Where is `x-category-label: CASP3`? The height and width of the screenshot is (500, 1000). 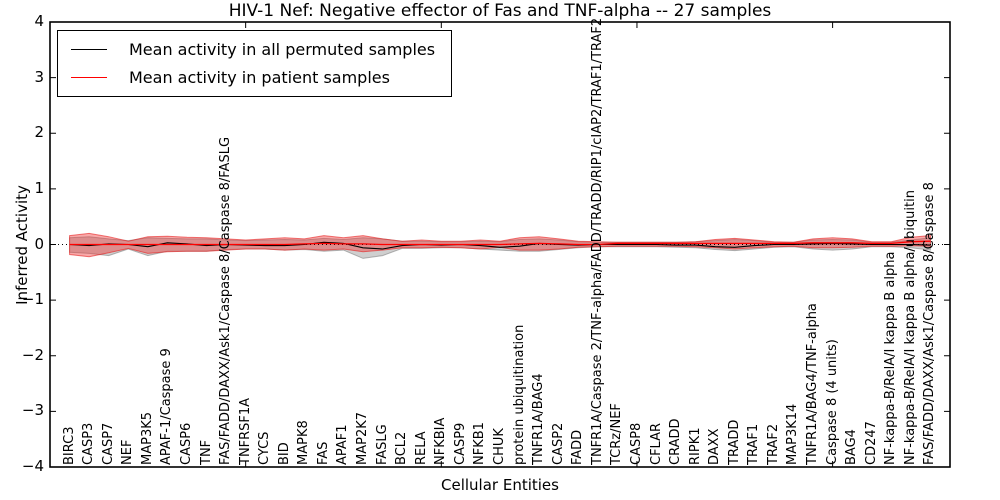 x-category-label: CASP3 is located at coordinates (89, 443).